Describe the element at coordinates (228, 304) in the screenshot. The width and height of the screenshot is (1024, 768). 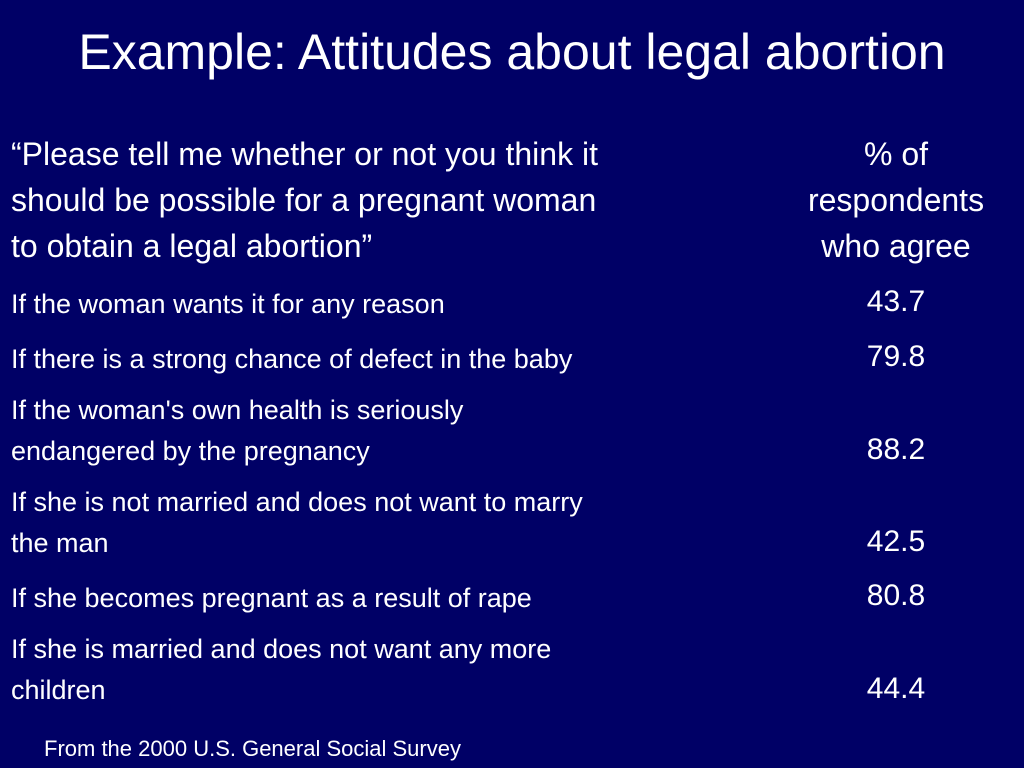
I see `row-label-line: If the woman wants it for any reason` at that location.